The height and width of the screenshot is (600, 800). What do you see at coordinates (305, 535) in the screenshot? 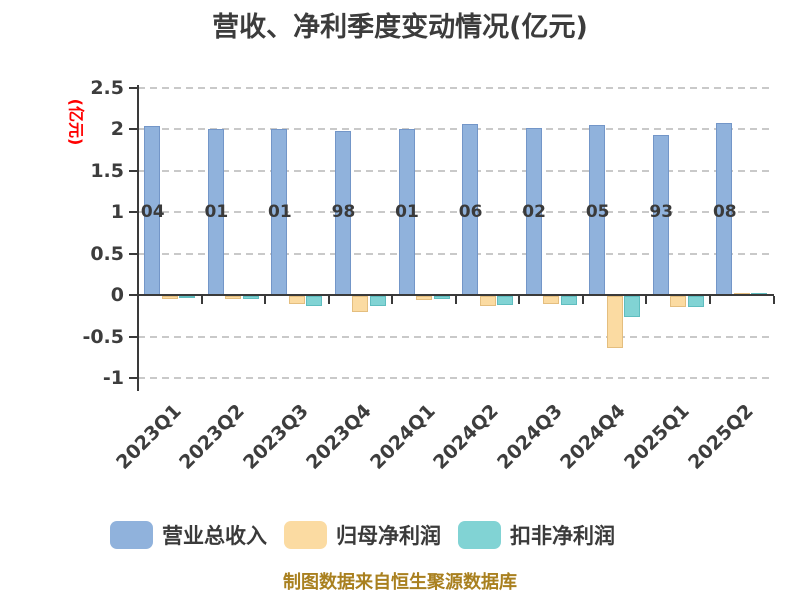
I see `legend-swatch-net-profit` at bounding box center [305, 535].